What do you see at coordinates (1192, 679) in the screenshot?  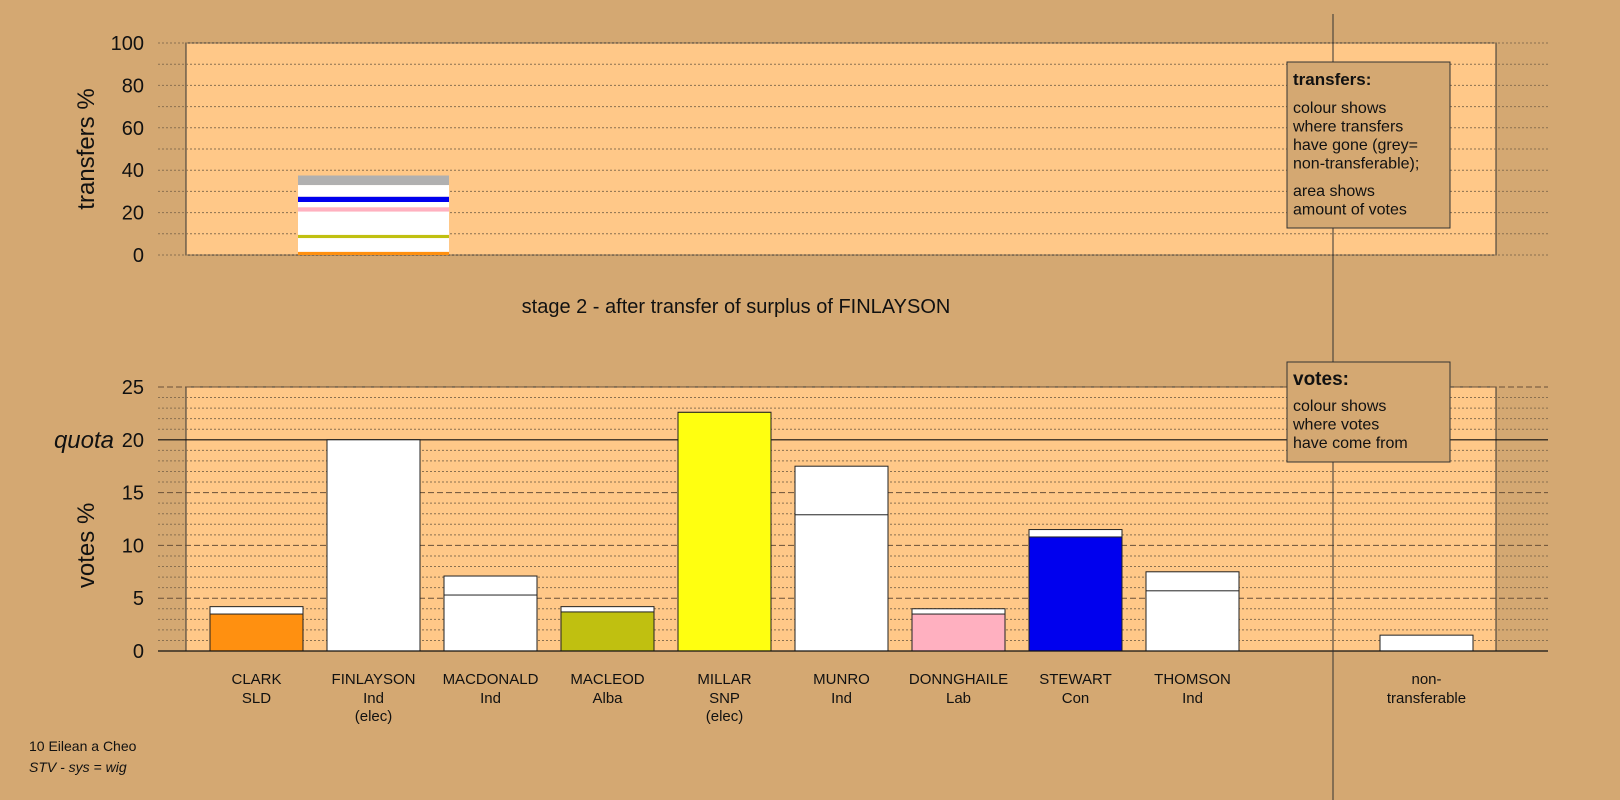 I see `candidate-name: THOMSON` at bounding box center [1192, 679].